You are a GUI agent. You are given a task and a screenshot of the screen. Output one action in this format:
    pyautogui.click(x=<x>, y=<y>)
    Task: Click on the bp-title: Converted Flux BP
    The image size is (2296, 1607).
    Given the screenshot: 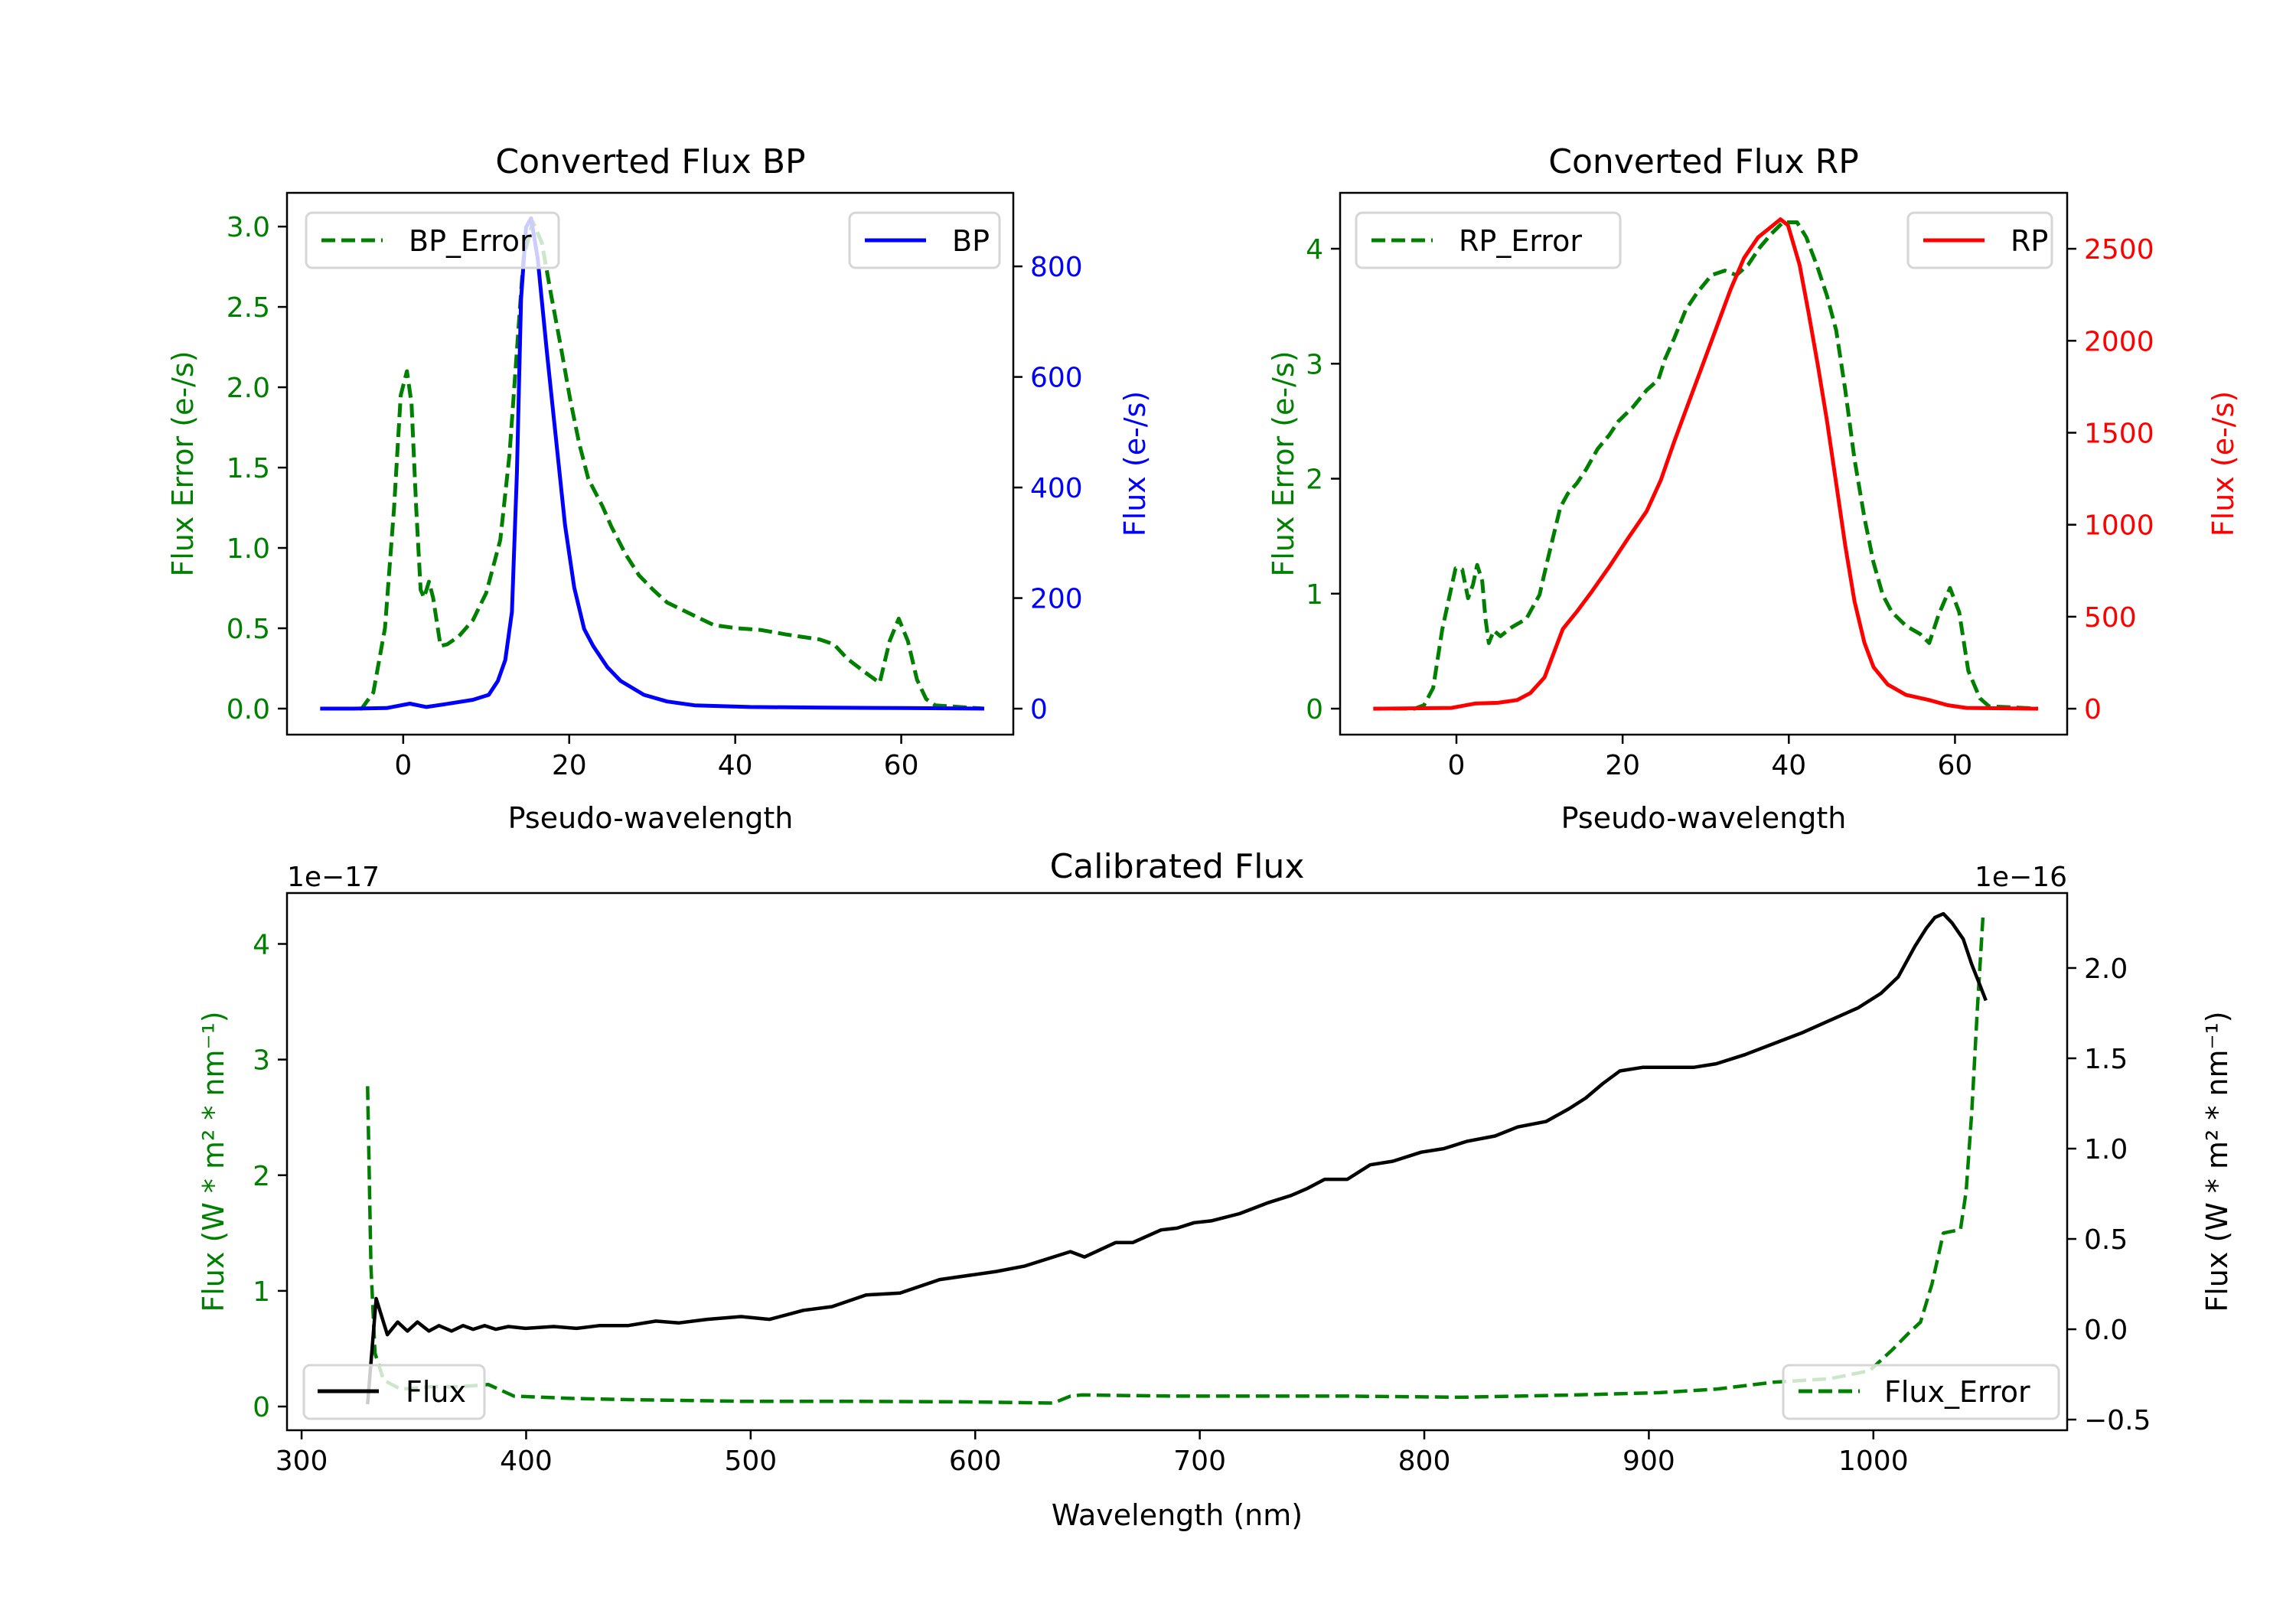 What is the action you would take?
    pyautogui.click(x=650, y=161)
    